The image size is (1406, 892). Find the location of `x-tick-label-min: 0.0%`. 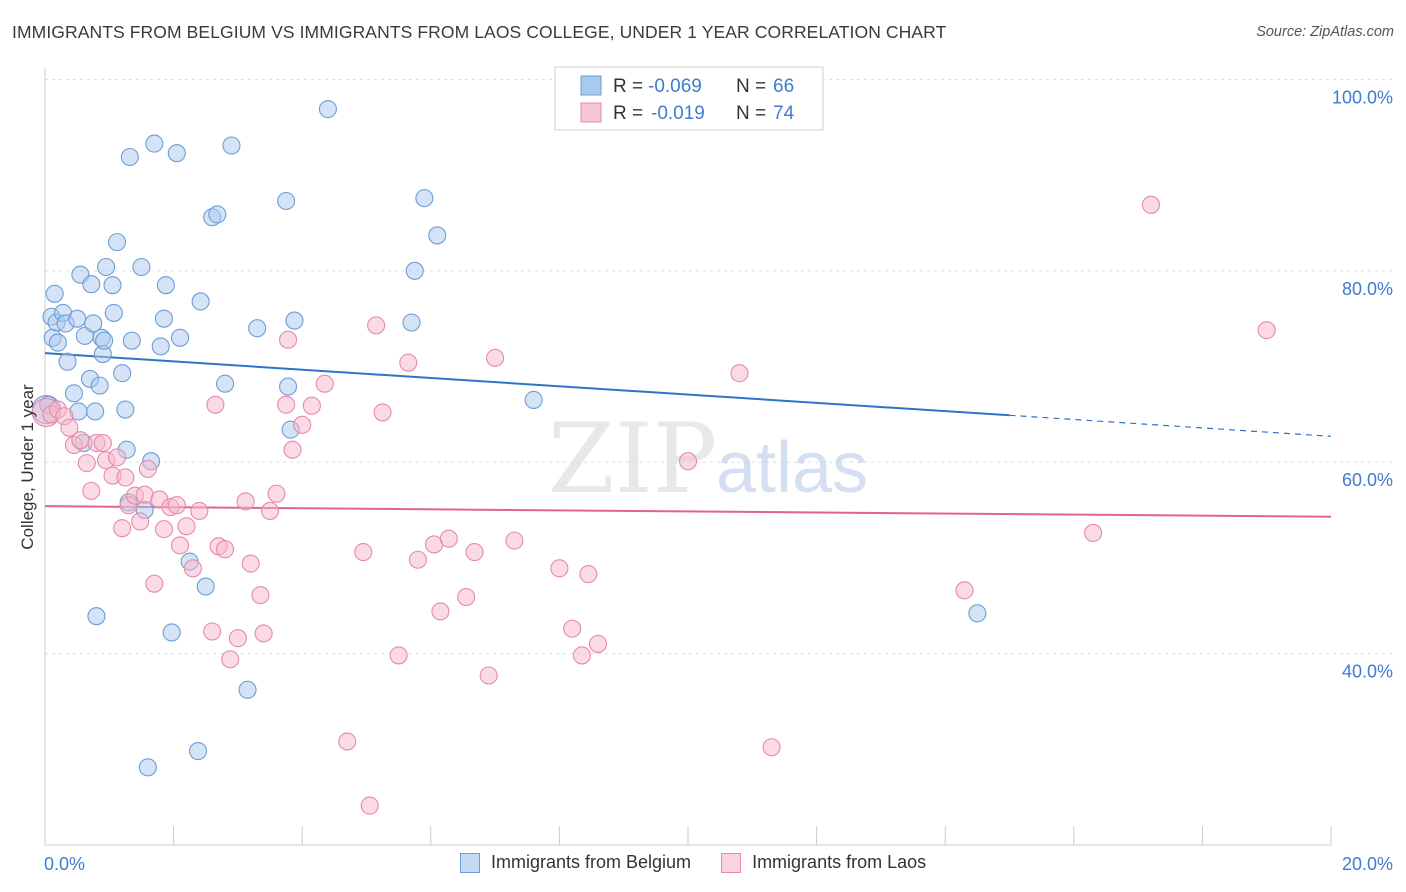

x-tick-label-min: 0.0% is located at coordinates (64, 864).